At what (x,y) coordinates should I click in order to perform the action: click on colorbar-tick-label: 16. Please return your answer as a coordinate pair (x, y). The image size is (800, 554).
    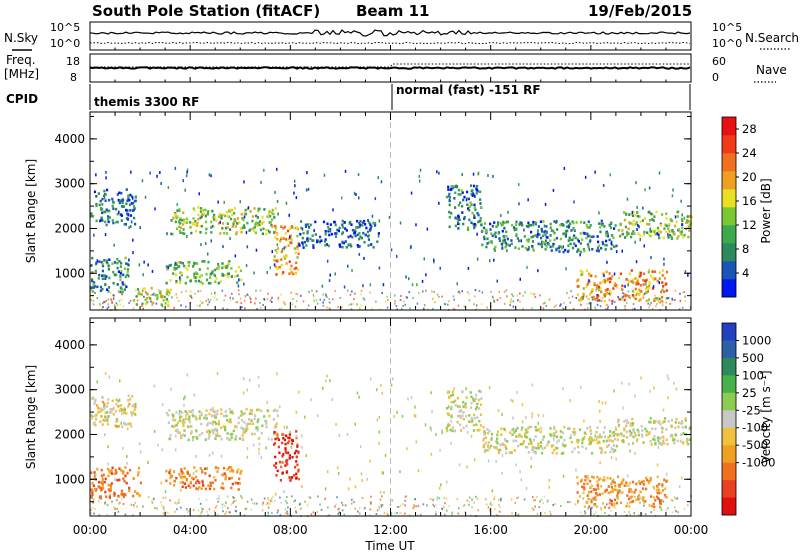
    Looking at the image, I should click on (749, 201).